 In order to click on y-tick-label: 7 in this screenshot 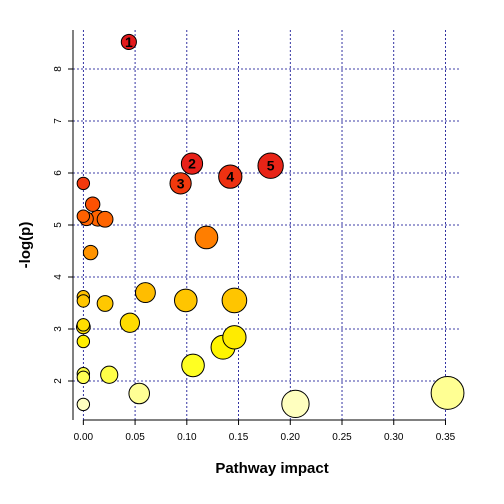, I will do `click(58, 121)`.